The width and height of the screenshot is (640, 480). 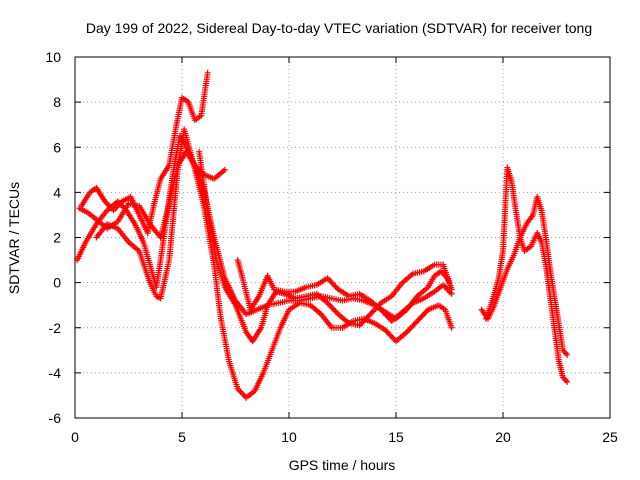 I want to click on x-tick-label: 15, so click(x=396, y=437).